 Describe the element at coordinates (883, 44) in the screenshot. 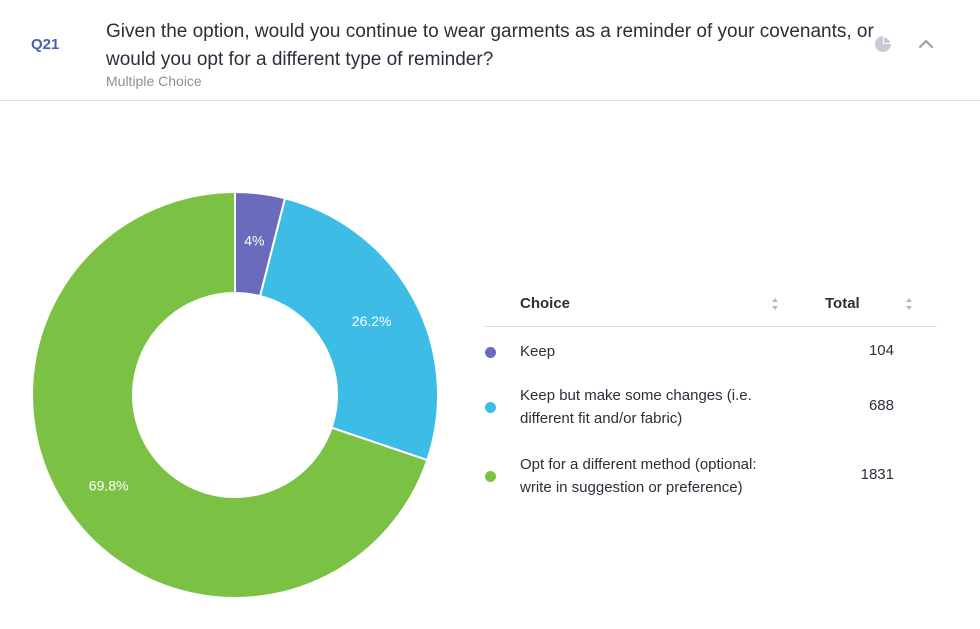

I see `pie-chart-icon` at that location.